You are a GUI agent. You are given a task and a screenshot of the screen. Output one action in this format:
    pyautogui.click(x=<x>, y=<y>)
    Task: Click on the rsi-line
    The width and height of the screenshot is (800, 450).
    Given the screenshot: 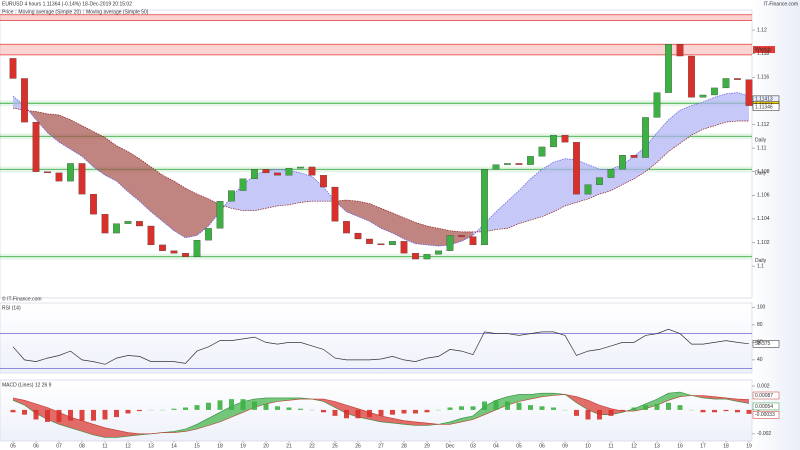 What is the action you would take?
    pyautogui.click(x=381, y=346)
    